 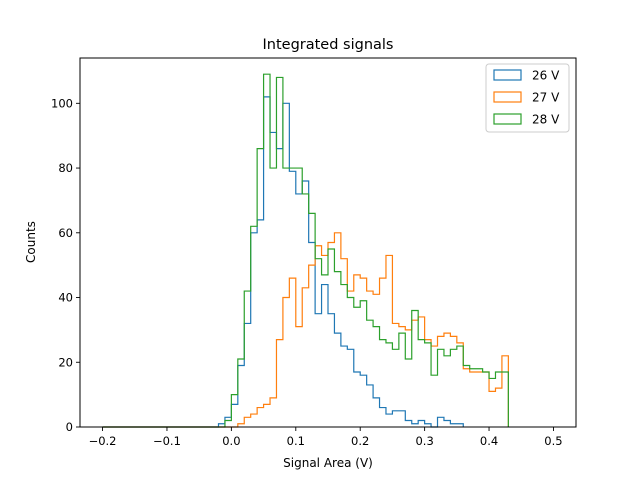 What do you see at coordinates (489, 441) in the screenshot?
I see `x-tick-label: 0.4` at bounding box center [489, 441].